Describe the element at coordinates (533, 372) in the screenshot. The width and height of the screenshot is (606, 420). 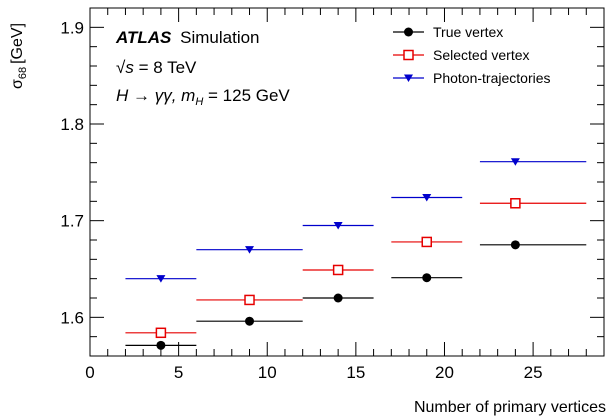
I see `x-tick-label: 25` at that location.